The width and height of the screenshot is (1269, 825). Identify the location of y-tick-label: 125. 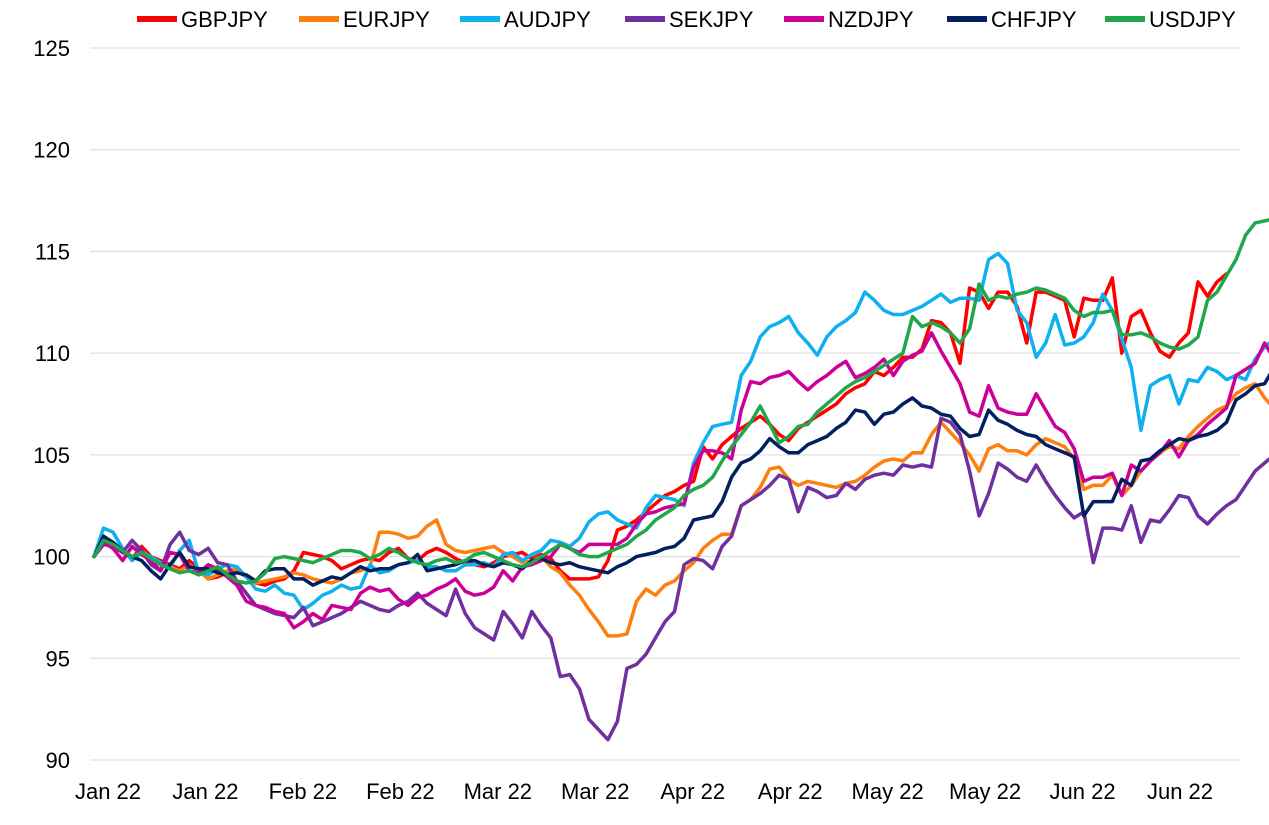
(51, 48).